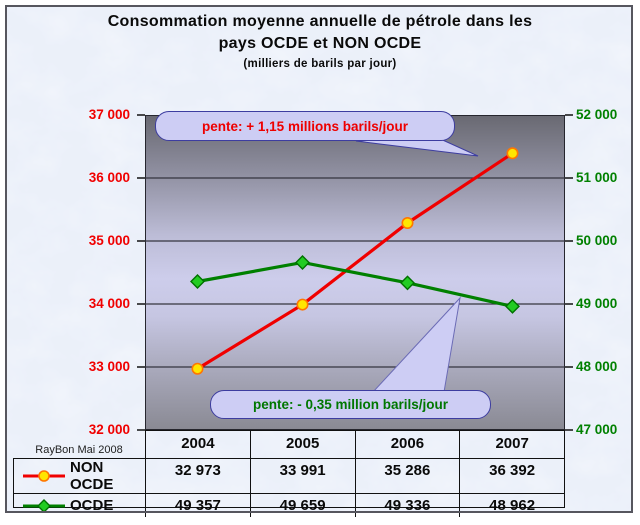 The width and height of the screenshot is (640, 525). Describe the element at coordinates (320, 43) in the screenshot. I see `chart-title-line2: pays OCDE et NON OCDE` at that location.